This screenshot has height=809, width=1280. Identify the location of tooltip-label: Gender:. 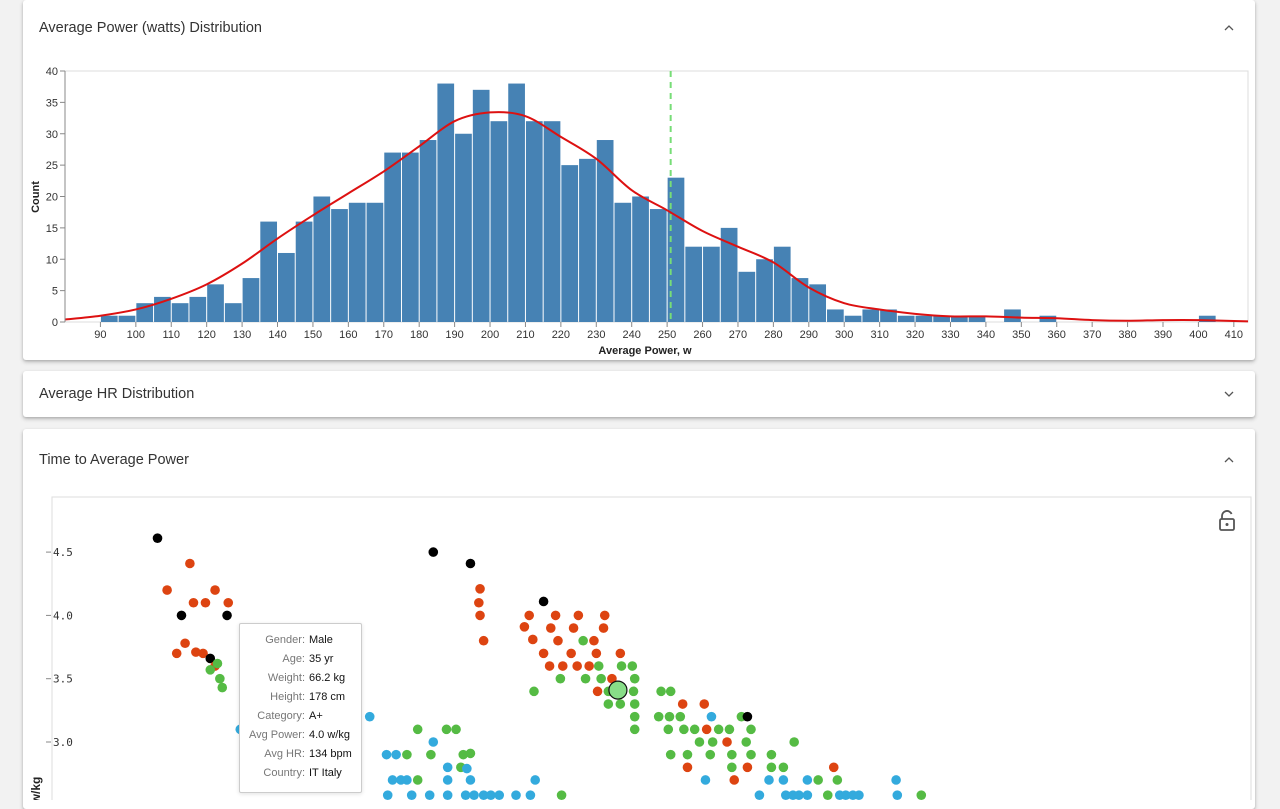
(285, 640).